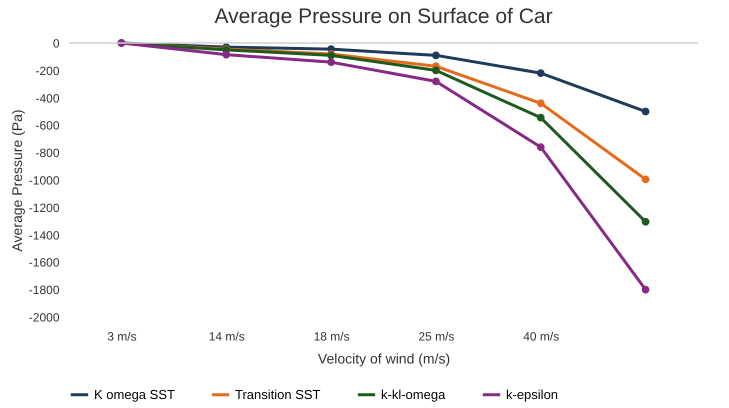 The width and height of the screenshot is (729, 408). Describe the element at coordinates (44, 181) in the screenshot. I see `y-tick-label: -1000` at that location.